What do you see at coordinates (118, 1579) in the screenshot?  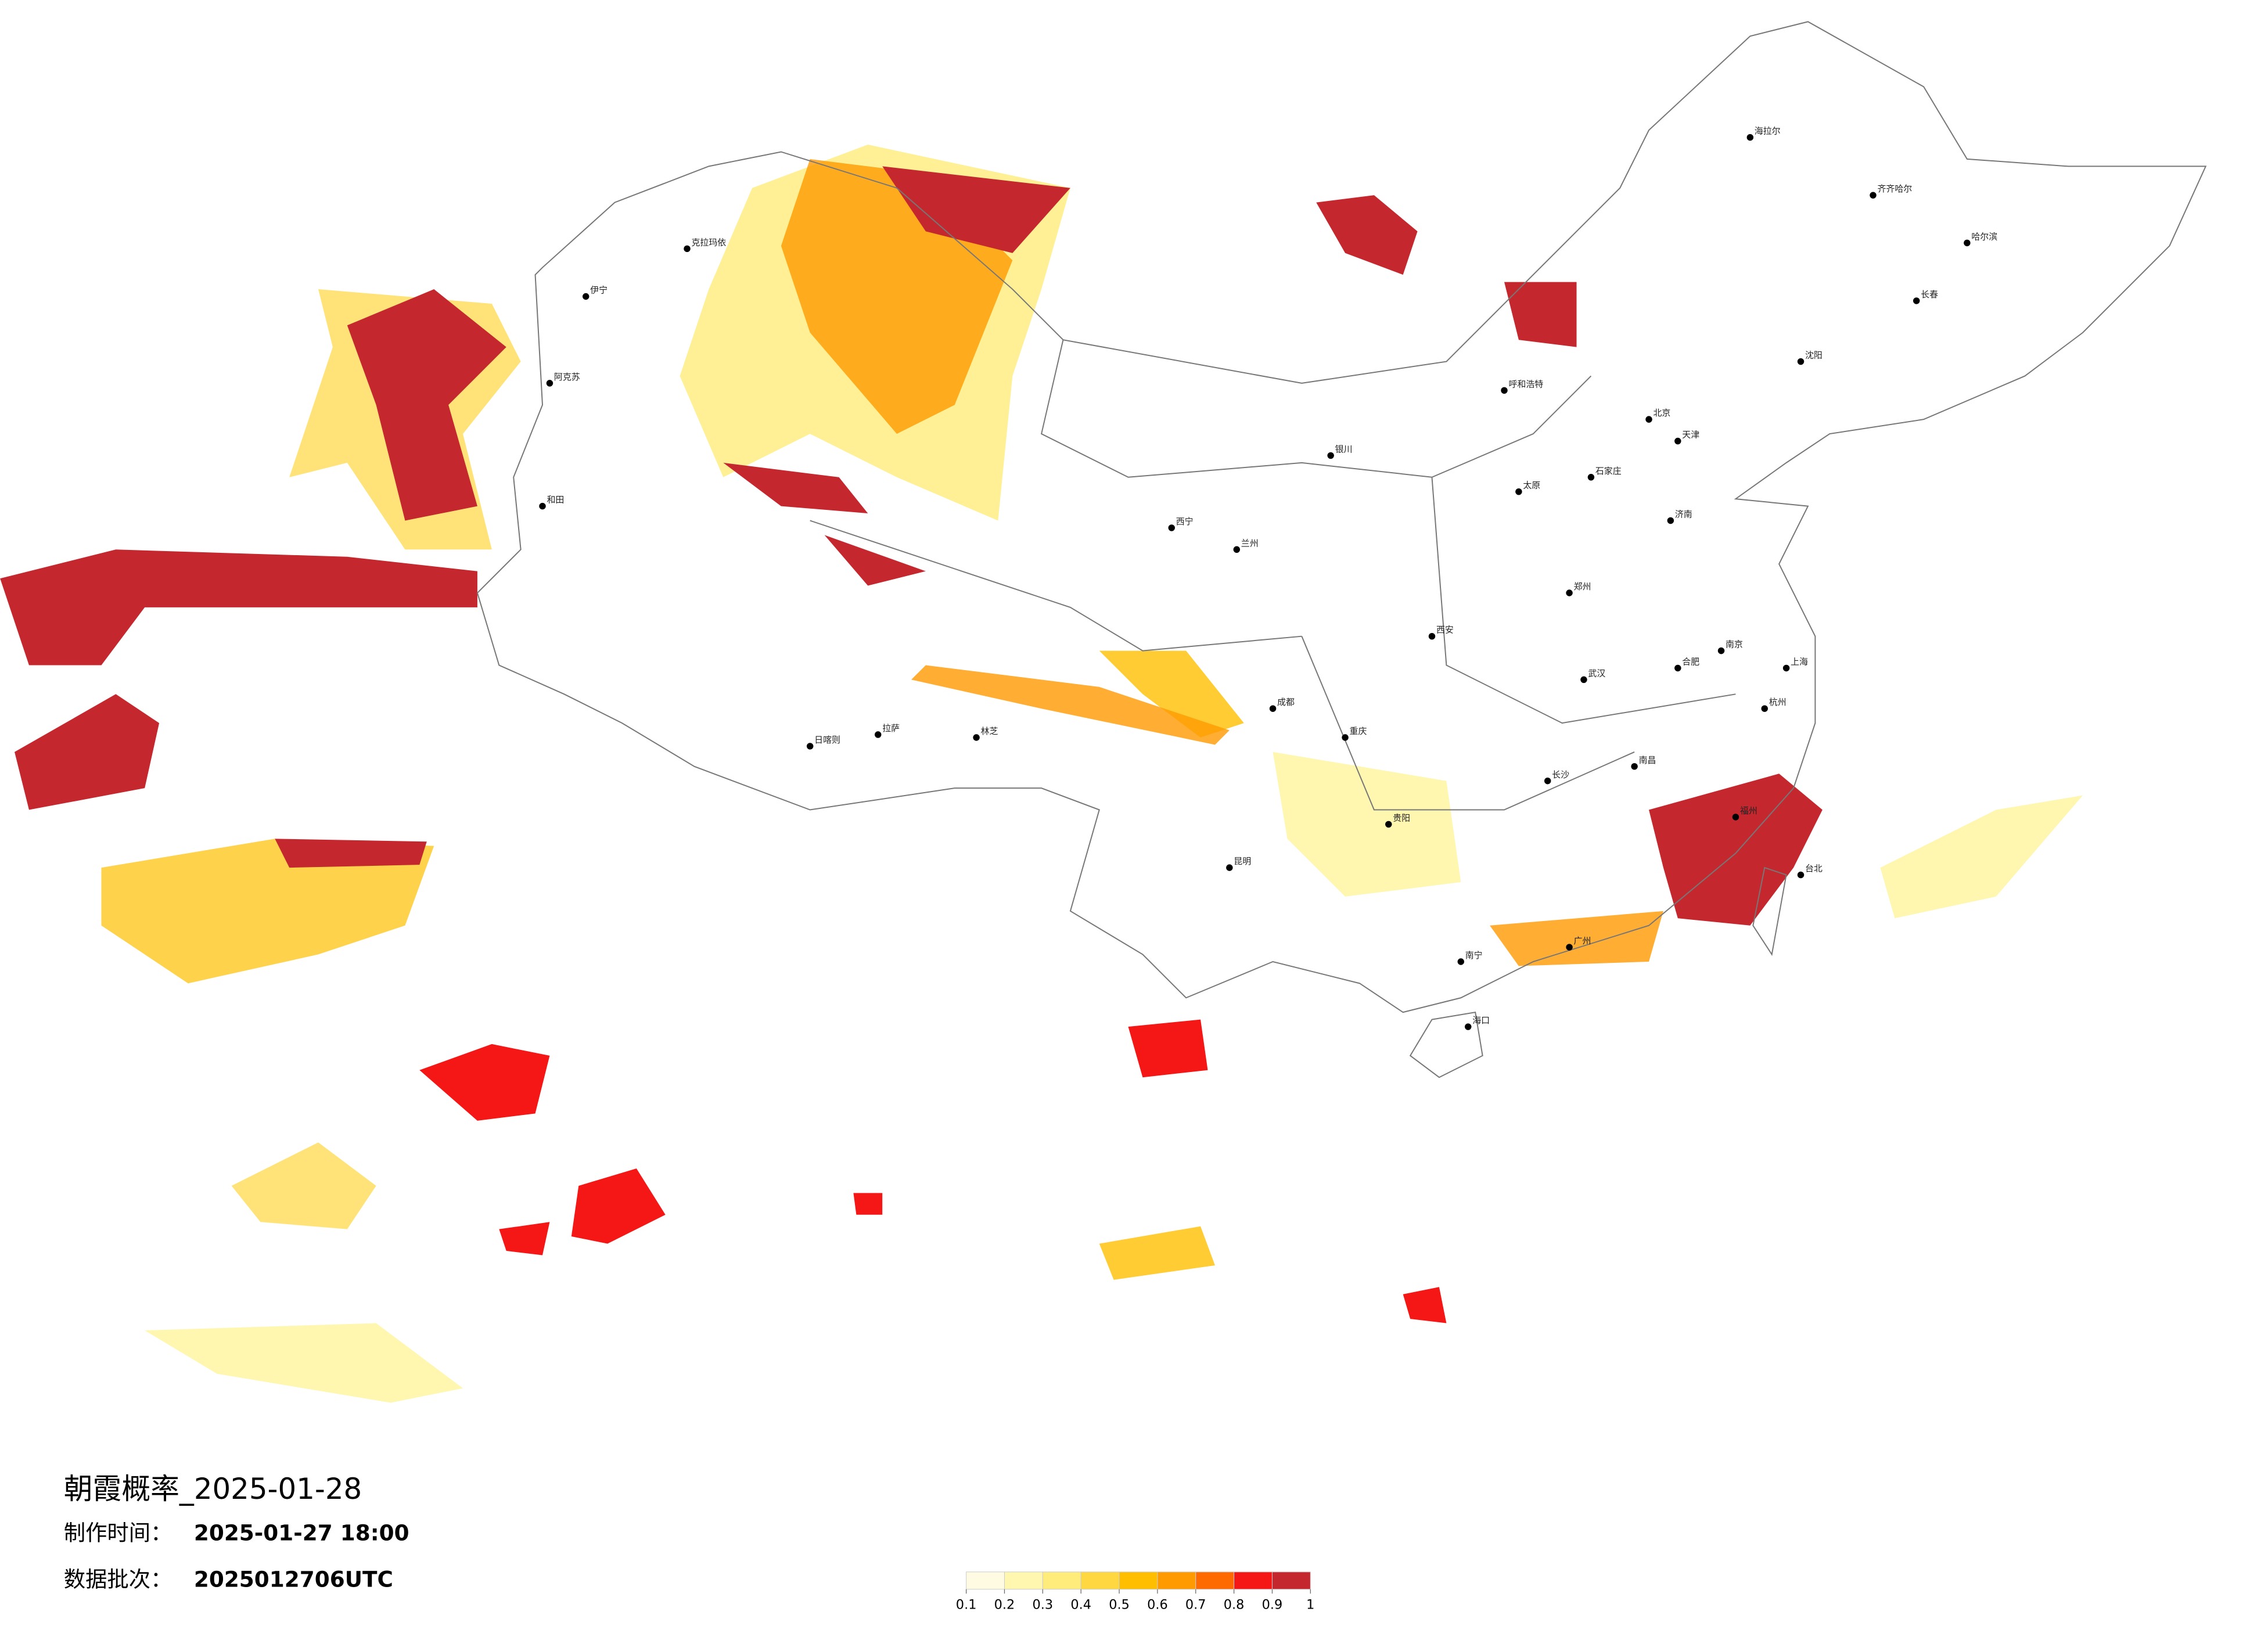 I see `batch-label: 数据批次：` at bounding box center [118, 1579].